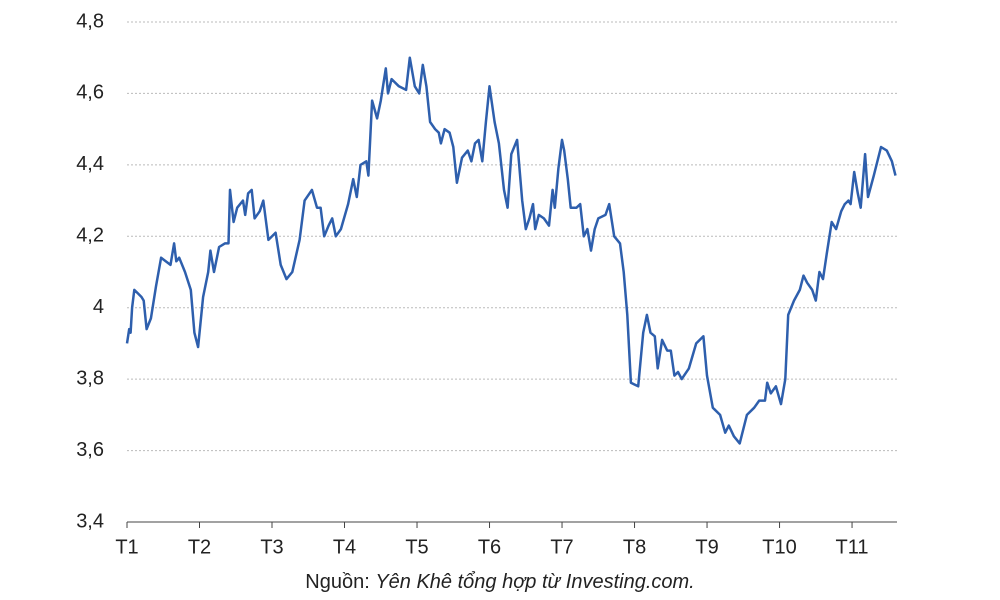 Image resolution: width=1000 pixels, height=600 pixels. What do you see at coordinates (534, 582) in the screenshot?
I see `source-text: Yên Khê tổng hợp từ Investing.com.` at bounding box center [534, 582].